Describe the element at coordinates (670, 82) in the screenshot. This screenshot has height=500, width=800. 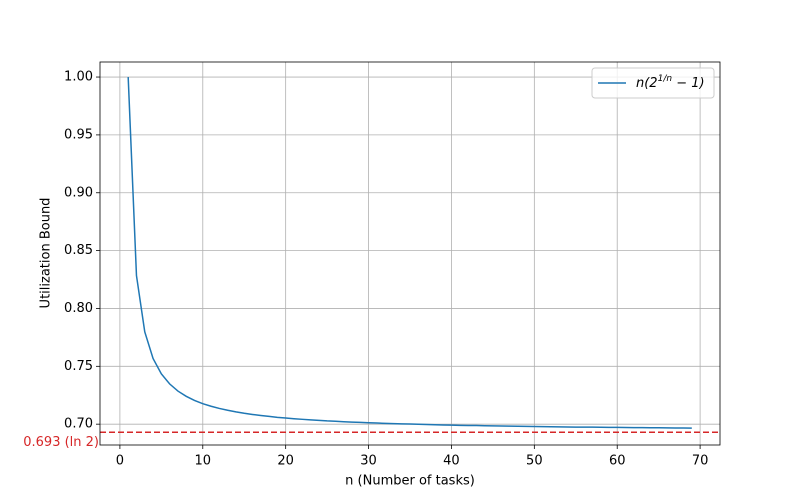
I see `legend-label: n(21/n − 1)` at that location.